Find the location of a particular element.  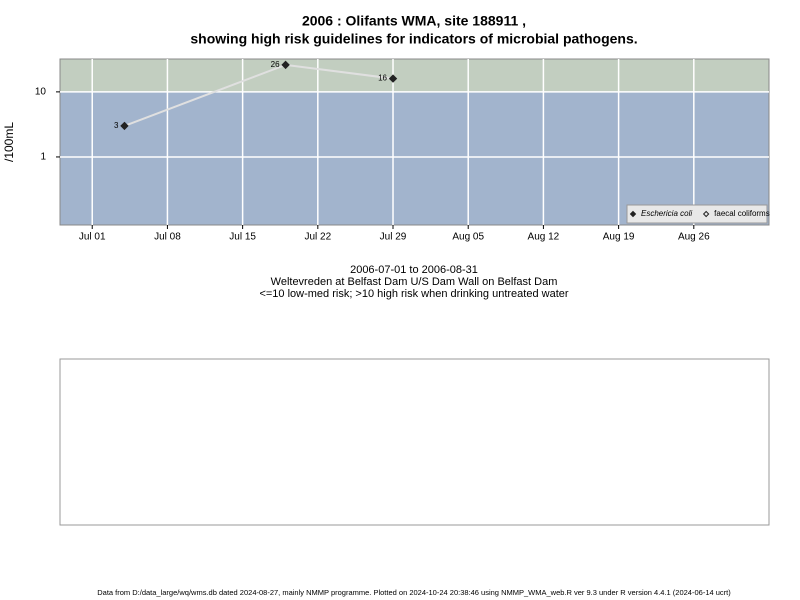

legend-label: Eschericia coli is located at coordinates (666, 213).